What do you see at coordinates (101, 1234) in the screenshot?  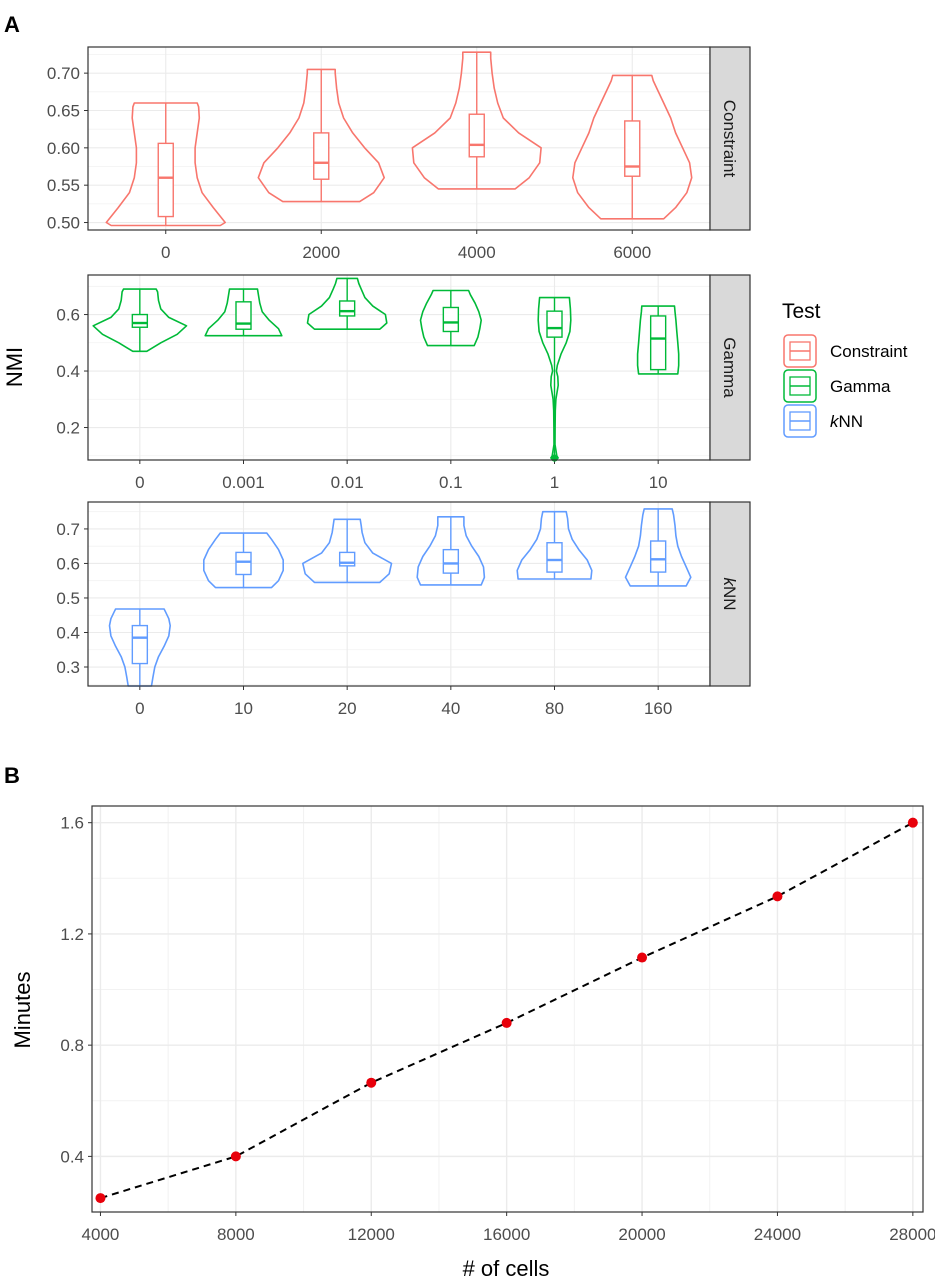 I see `x-tick-label: 4000` at bounding box center [101, 1234].